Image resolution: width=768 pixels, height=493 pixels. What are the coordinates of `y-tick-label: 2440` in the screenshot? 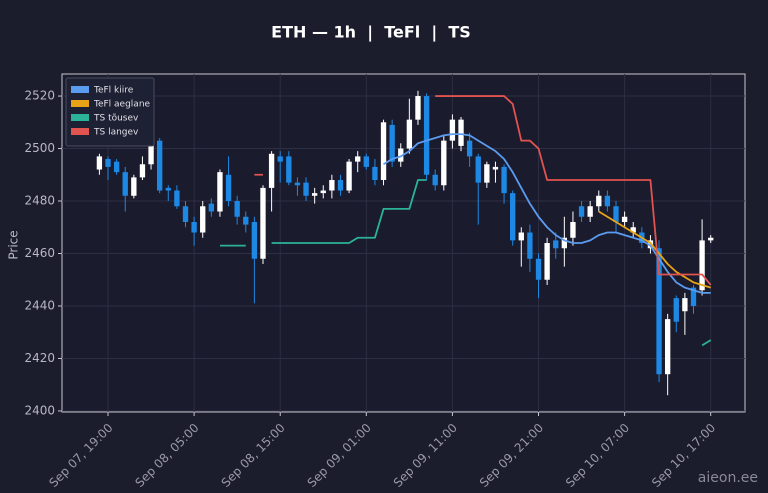 It's located at (39, 305).